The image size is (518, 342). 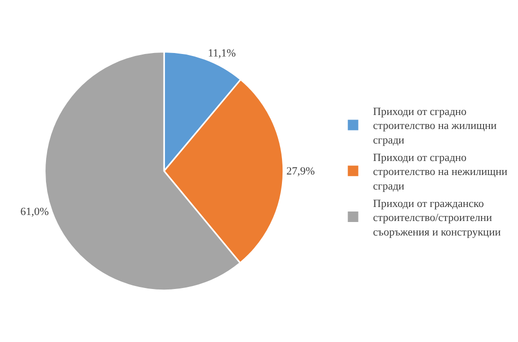 What do you see at coordinates (300, 171) in the screenshot?
I see `data-label: 27,9%` at bounding box center [300, 171].